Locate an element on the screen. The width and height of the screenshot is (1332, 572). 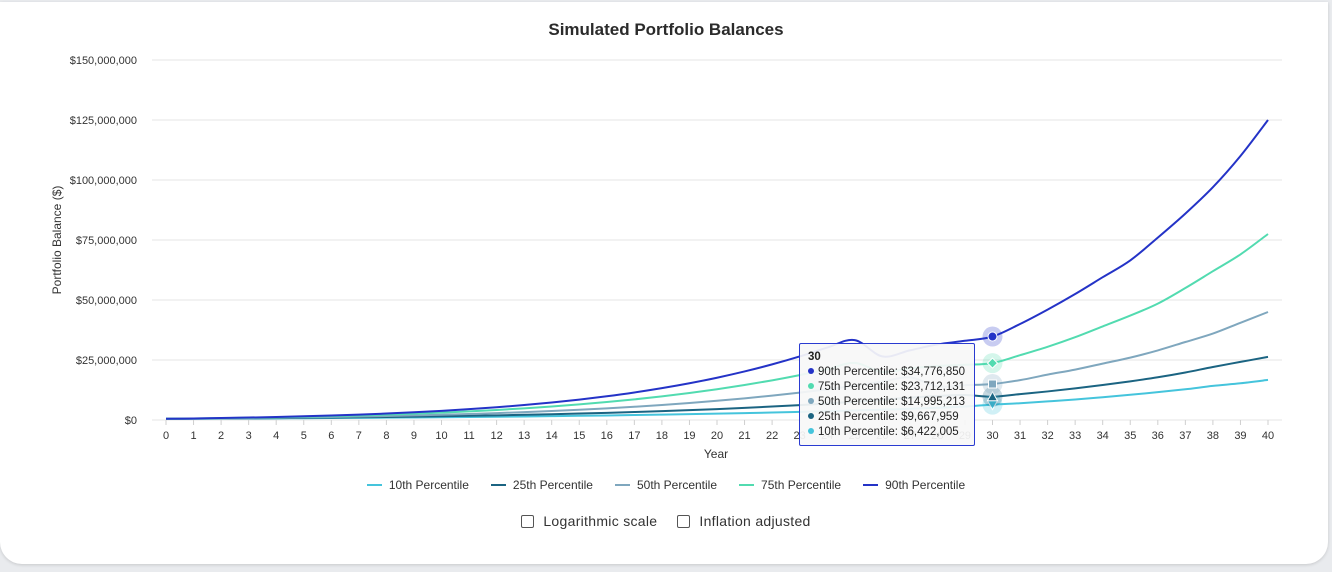
inflation-option: Inflation adjusted is located at coordinates (743, 521).